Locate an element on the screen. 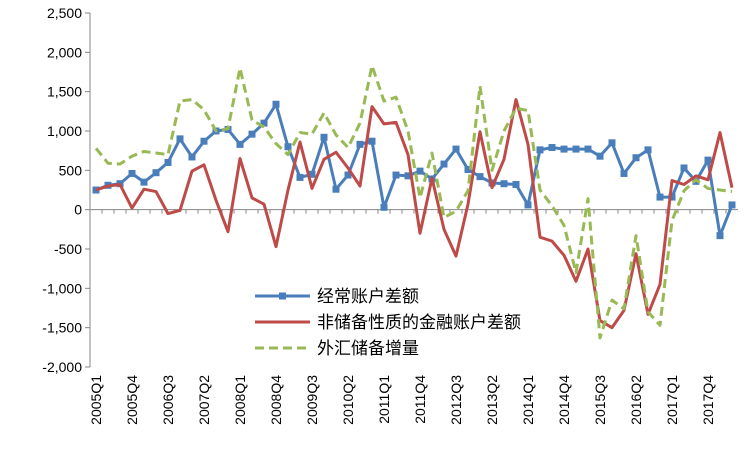 This screenshot has width=750, height=450. x-tick-label: 2011Q1 is located at coordinates (384, 399).